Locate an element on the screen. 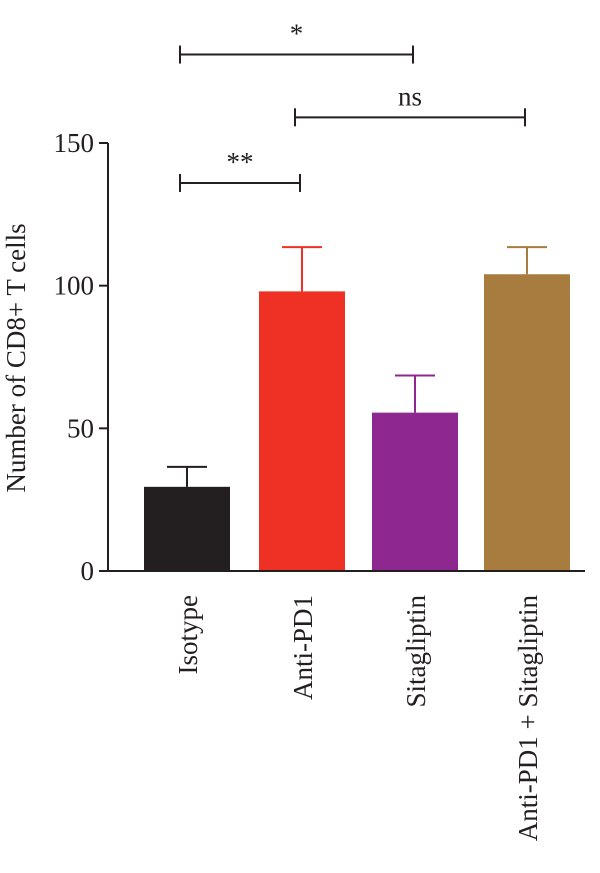 Image resolution: width=600 pixels, height=873 pixels. significance-bracket-3: ** is located at coordinates (240, 169).